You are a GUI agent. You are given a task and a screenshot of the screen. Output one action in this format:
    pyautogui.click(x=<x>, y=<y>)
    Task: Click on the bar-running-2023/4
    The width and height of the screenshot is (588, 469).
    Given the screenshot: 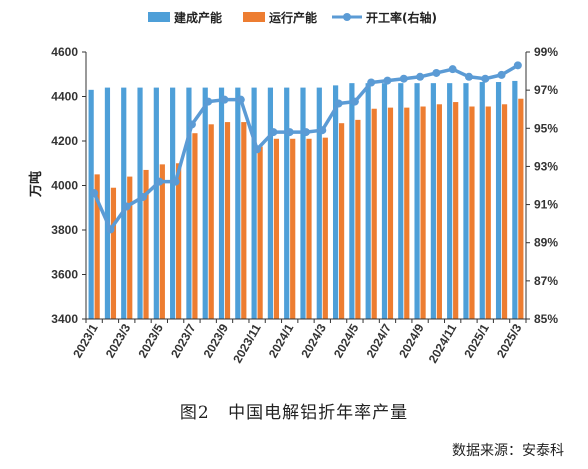 What is the action you would take?
    pyautogui.click(x=146, y=244)
    